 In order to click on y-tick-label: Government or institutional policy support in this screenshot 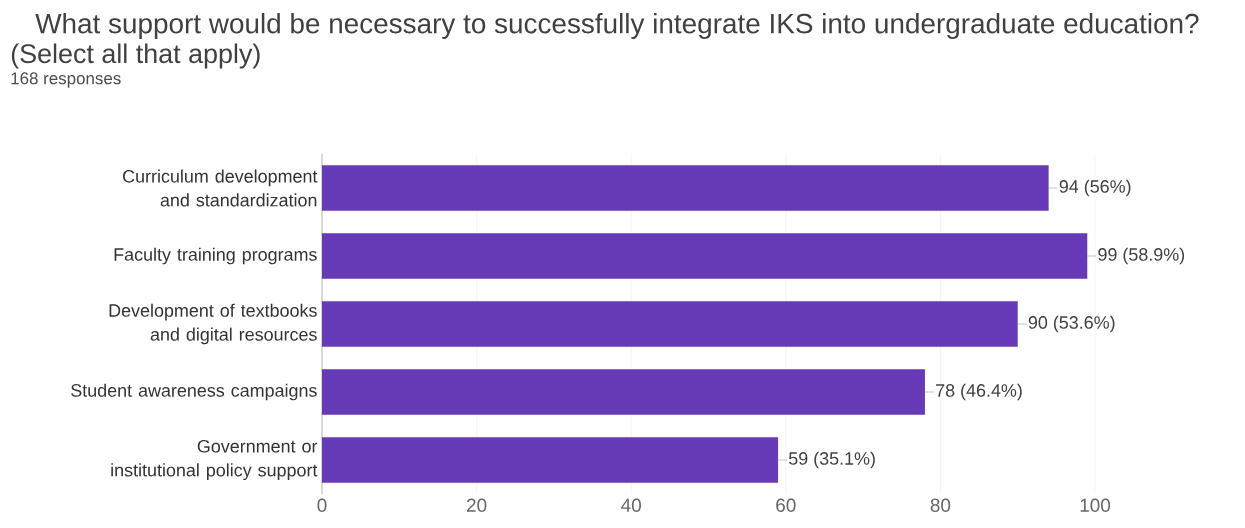, I will do `click(214, 460)`.